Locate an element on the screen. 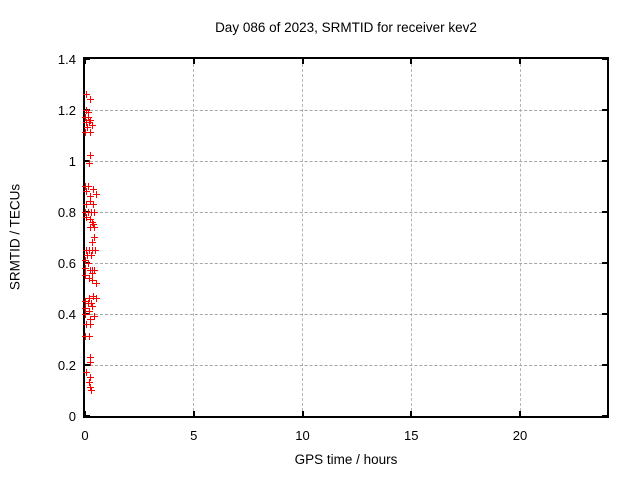  y-tick-label: 0 is located at coordinates (72, 416).